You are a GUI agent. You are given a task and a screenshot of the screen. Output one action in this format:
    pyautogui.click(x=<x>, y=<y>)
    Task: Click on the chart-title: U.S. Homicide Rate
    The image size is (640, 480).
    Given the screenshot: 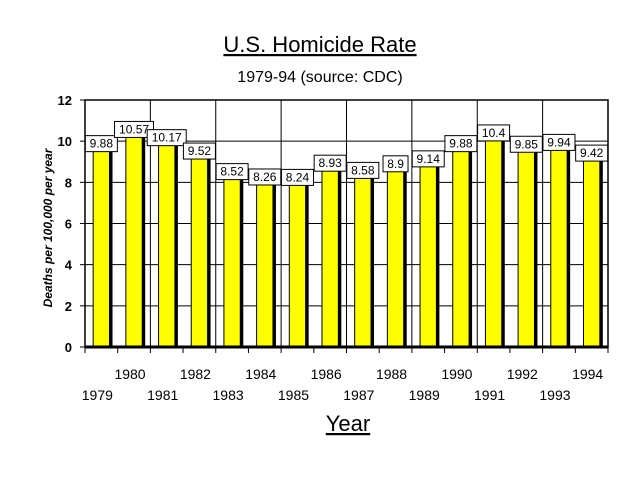 What is the action you would take?
    pyautogui.click(x=319, y=44)
    